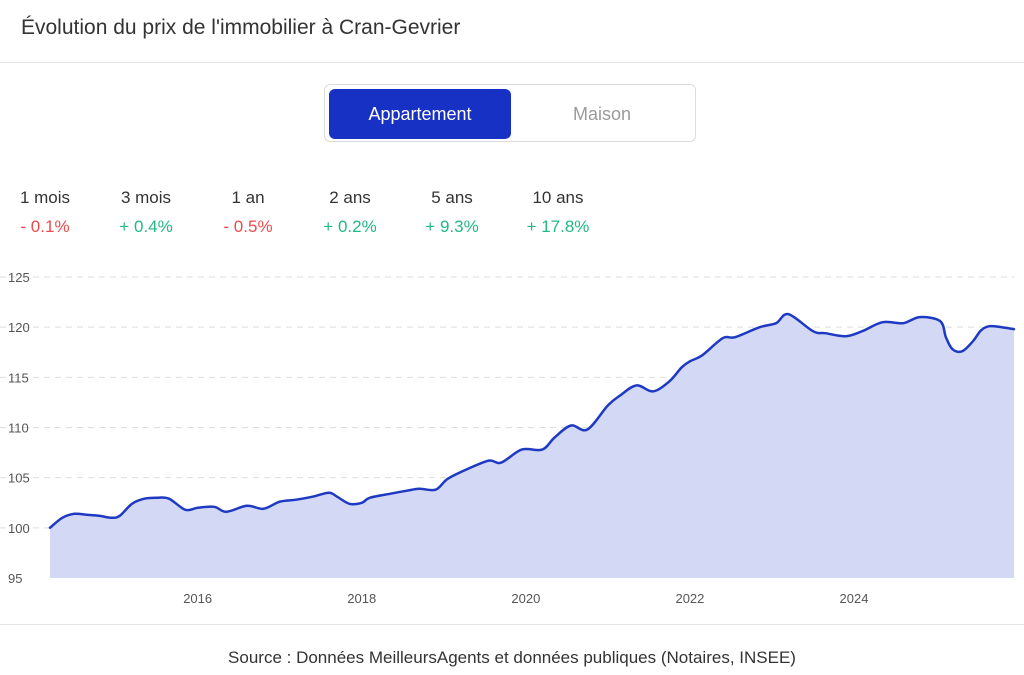 The width and height of the screenshot is (1024, 675). I want to click on stat-value: + 0.2%, so click(350, 226).